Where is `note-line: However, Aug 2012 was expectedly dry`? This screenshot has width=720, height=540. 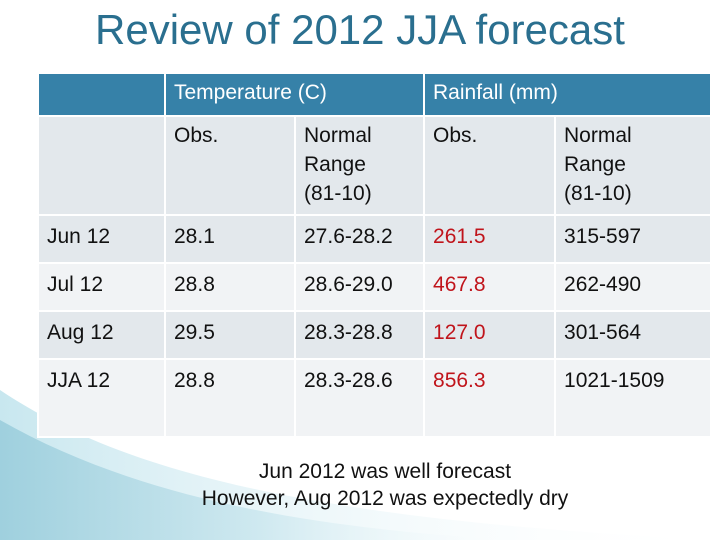 note-line: However, Aug 2012 was expectedly dry is located at coordinates (385, 498).